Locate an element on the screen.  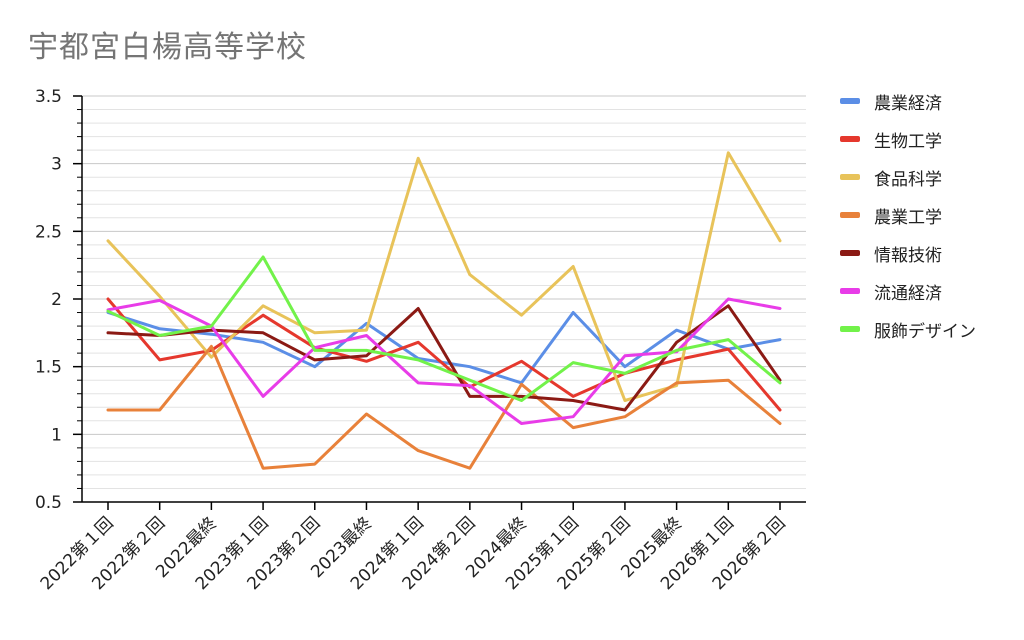
legend-item: 農業工学 is located at coordinates (908, 215).